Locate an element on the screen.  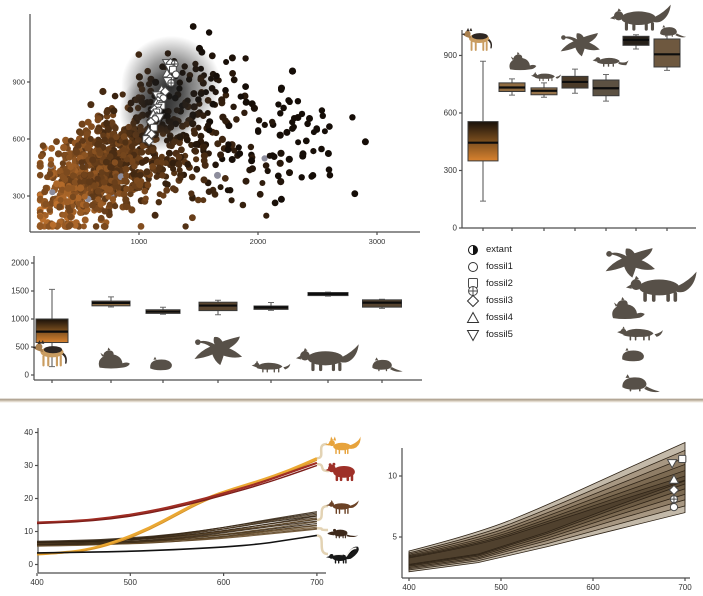
silhouette-dog is located at coordinates (49, 353).